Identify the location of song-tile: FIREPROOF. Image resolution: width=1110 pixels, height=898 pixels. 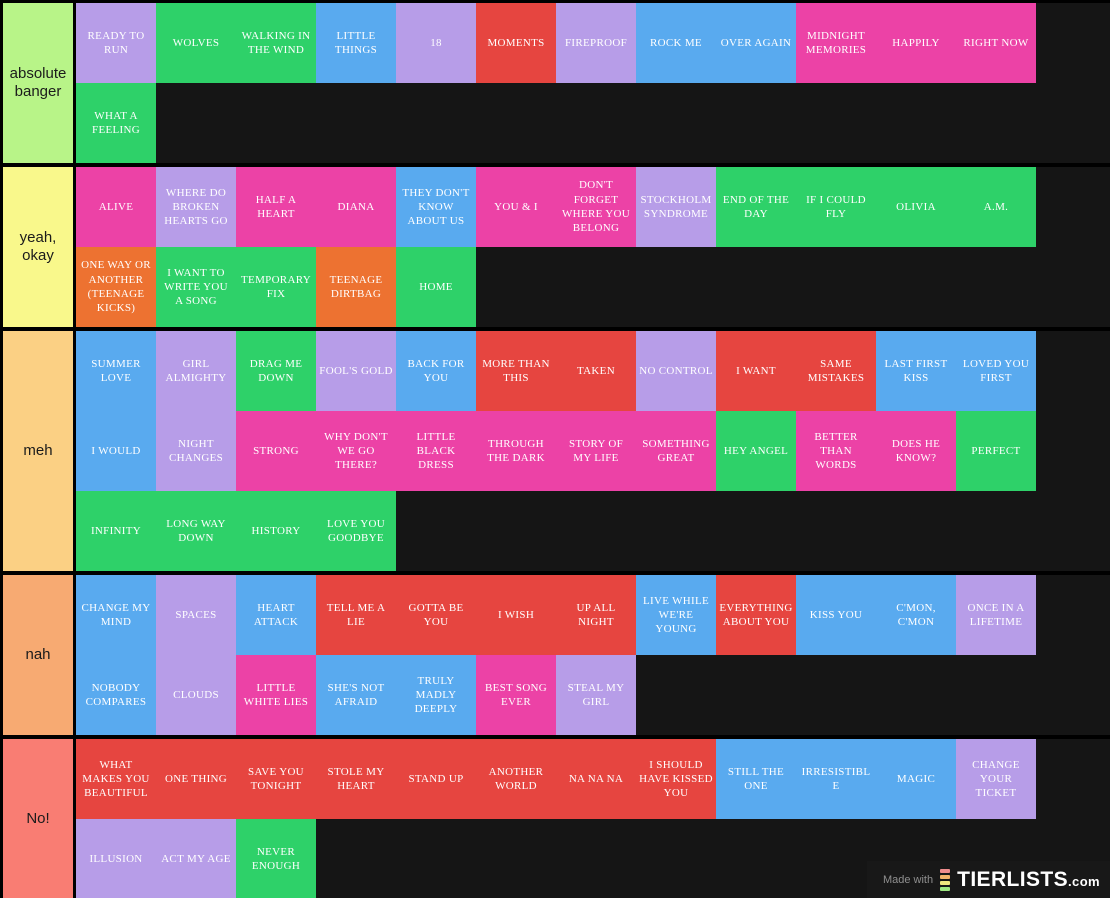
(596, 43).